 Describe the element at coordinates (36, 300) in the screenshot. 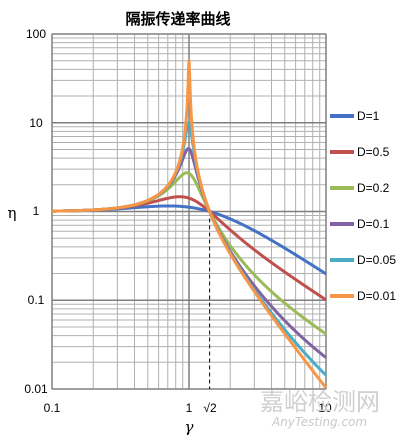

I see `y-tick-label: 0.1` at that location.